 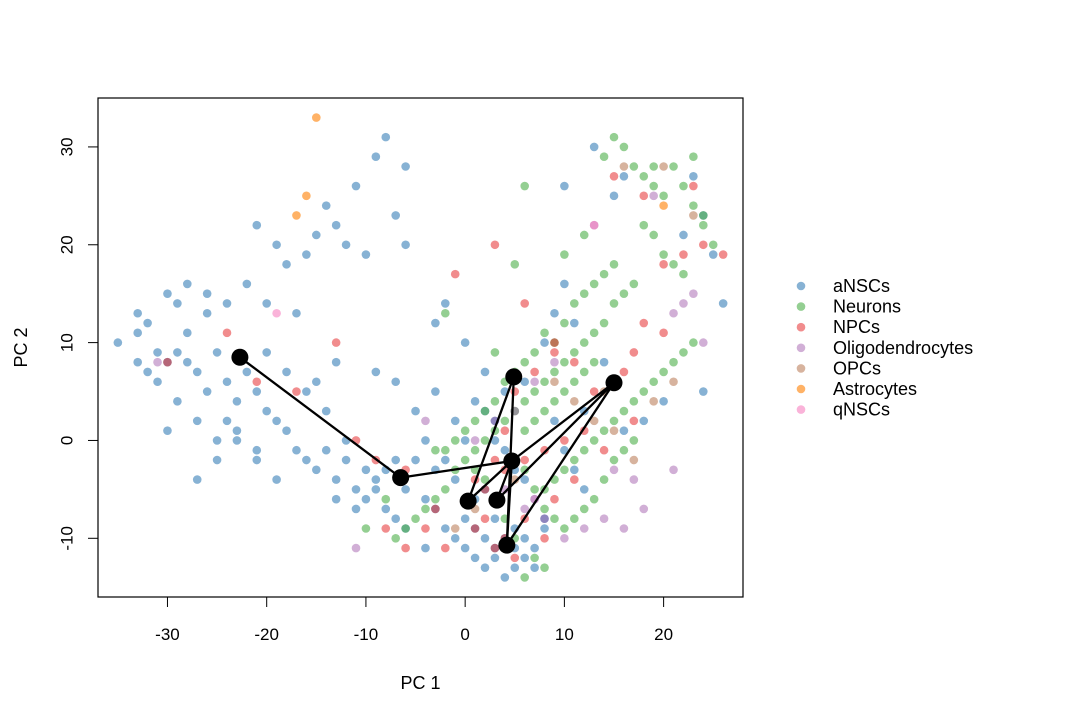 I want to click on y-axis: -10 0 10 20 30, so click(x=78, y=344).